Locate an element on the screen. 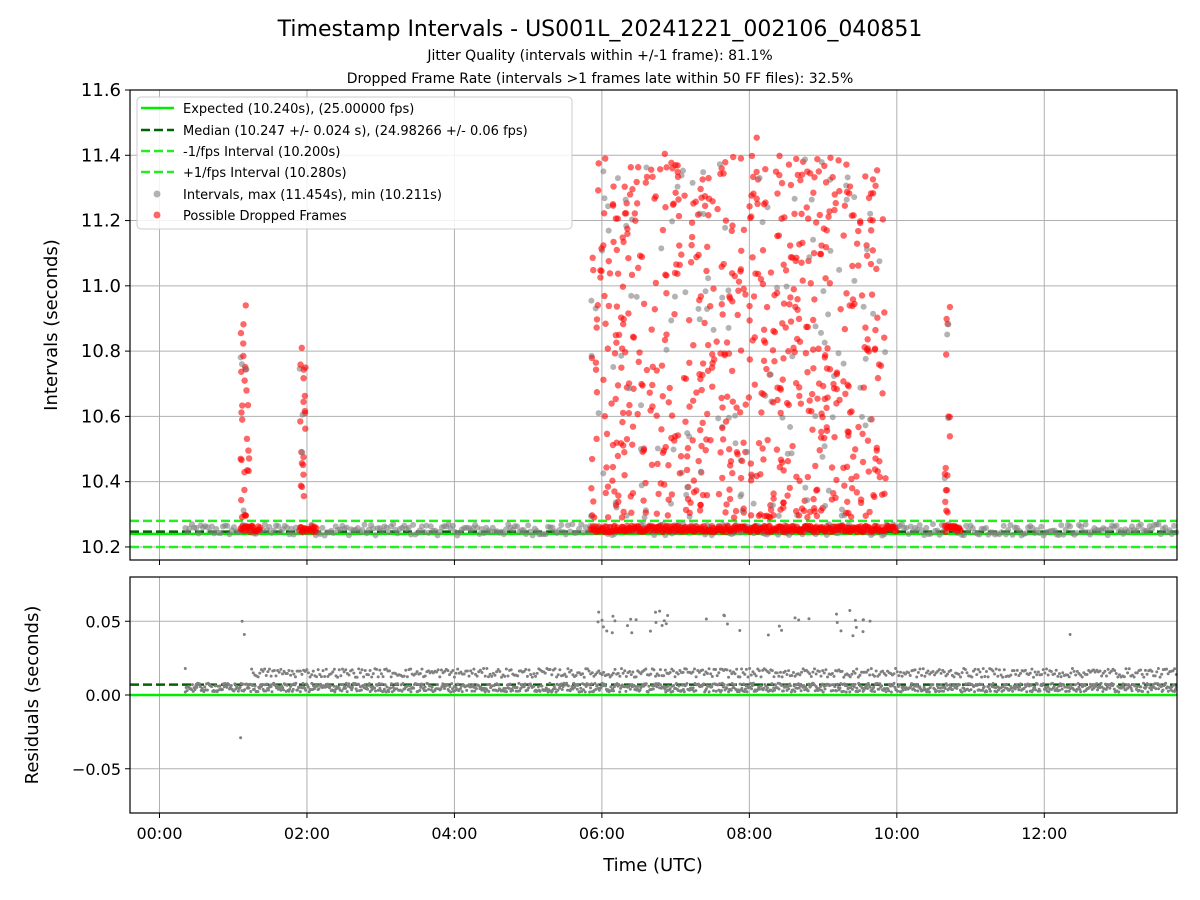  residuals-y-tick-label: 0.00 is located at coordinates (103, 695).